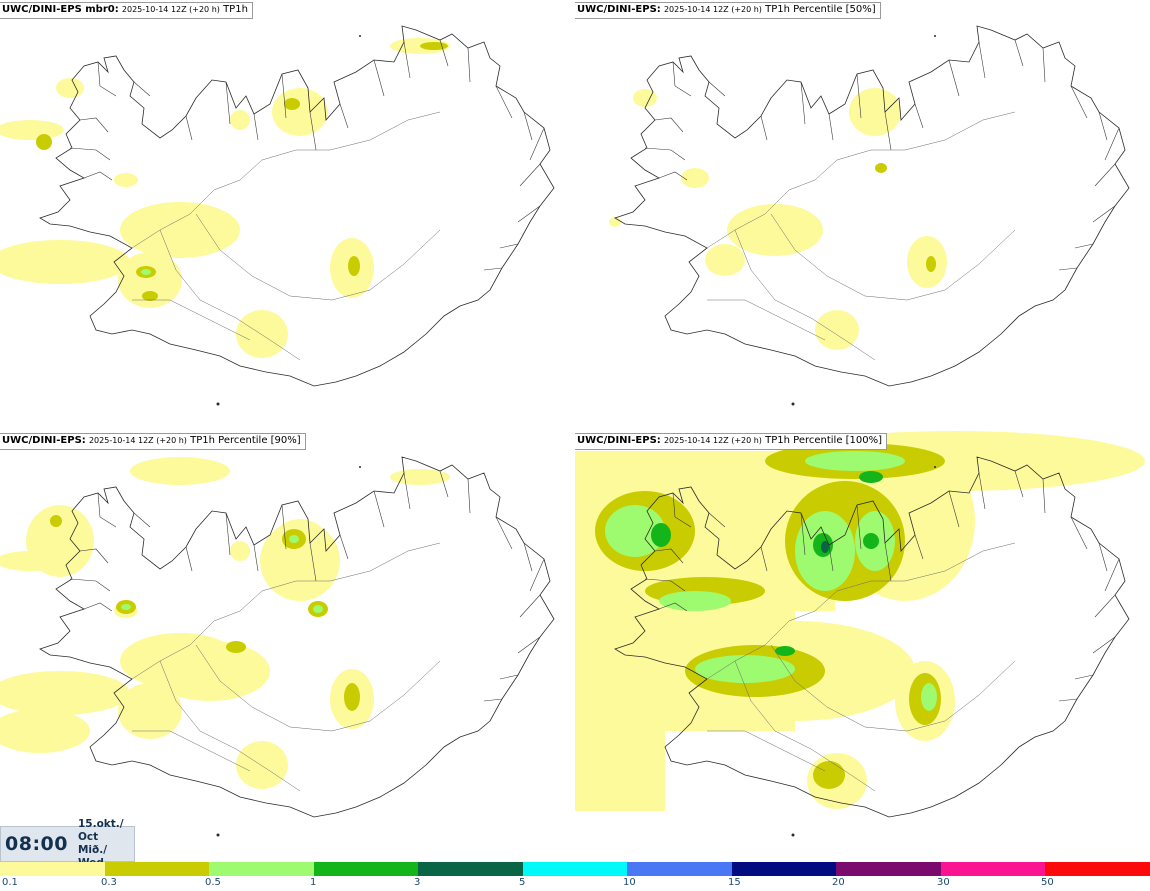  I want to click on product-name: TP1h Percentile [90%], so click(245, 440).